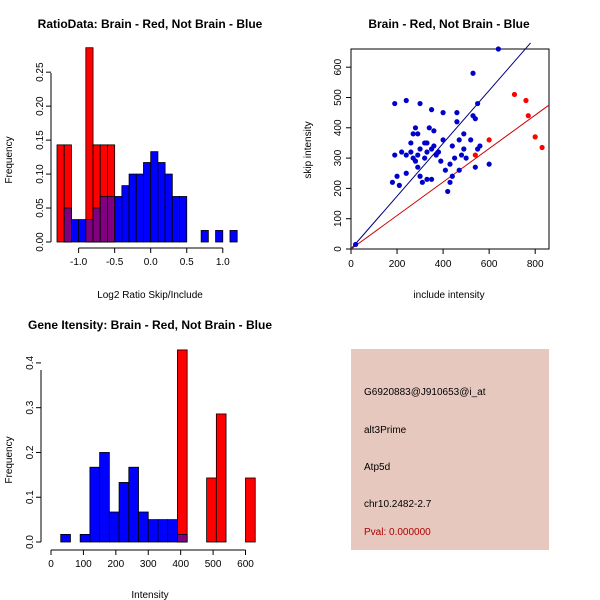 The image size is (600, 600). What do you see at coordinates (187, 262) in the screenshot?
I see `ratio-x-tick-label: 0.5` at bounding box center [187, 262].